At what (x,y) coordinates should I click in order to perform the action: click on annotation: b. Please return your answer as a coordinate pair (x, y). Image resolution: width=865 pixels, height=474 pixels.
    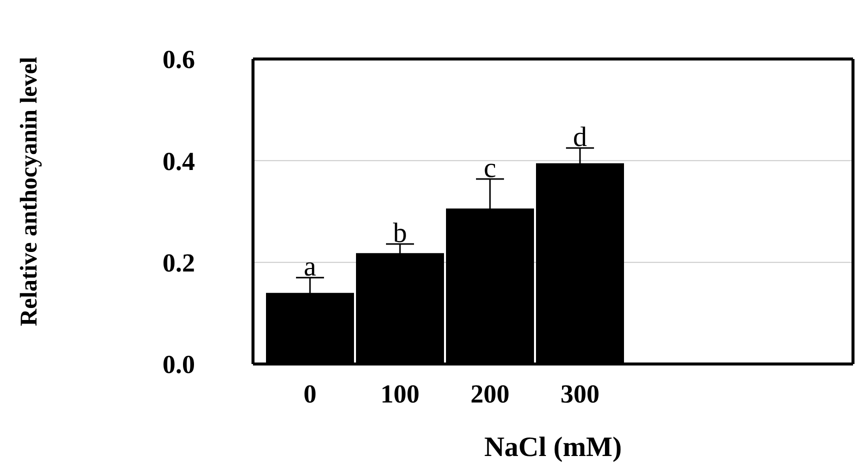
    Looking at the image, I should click on (400, 234).